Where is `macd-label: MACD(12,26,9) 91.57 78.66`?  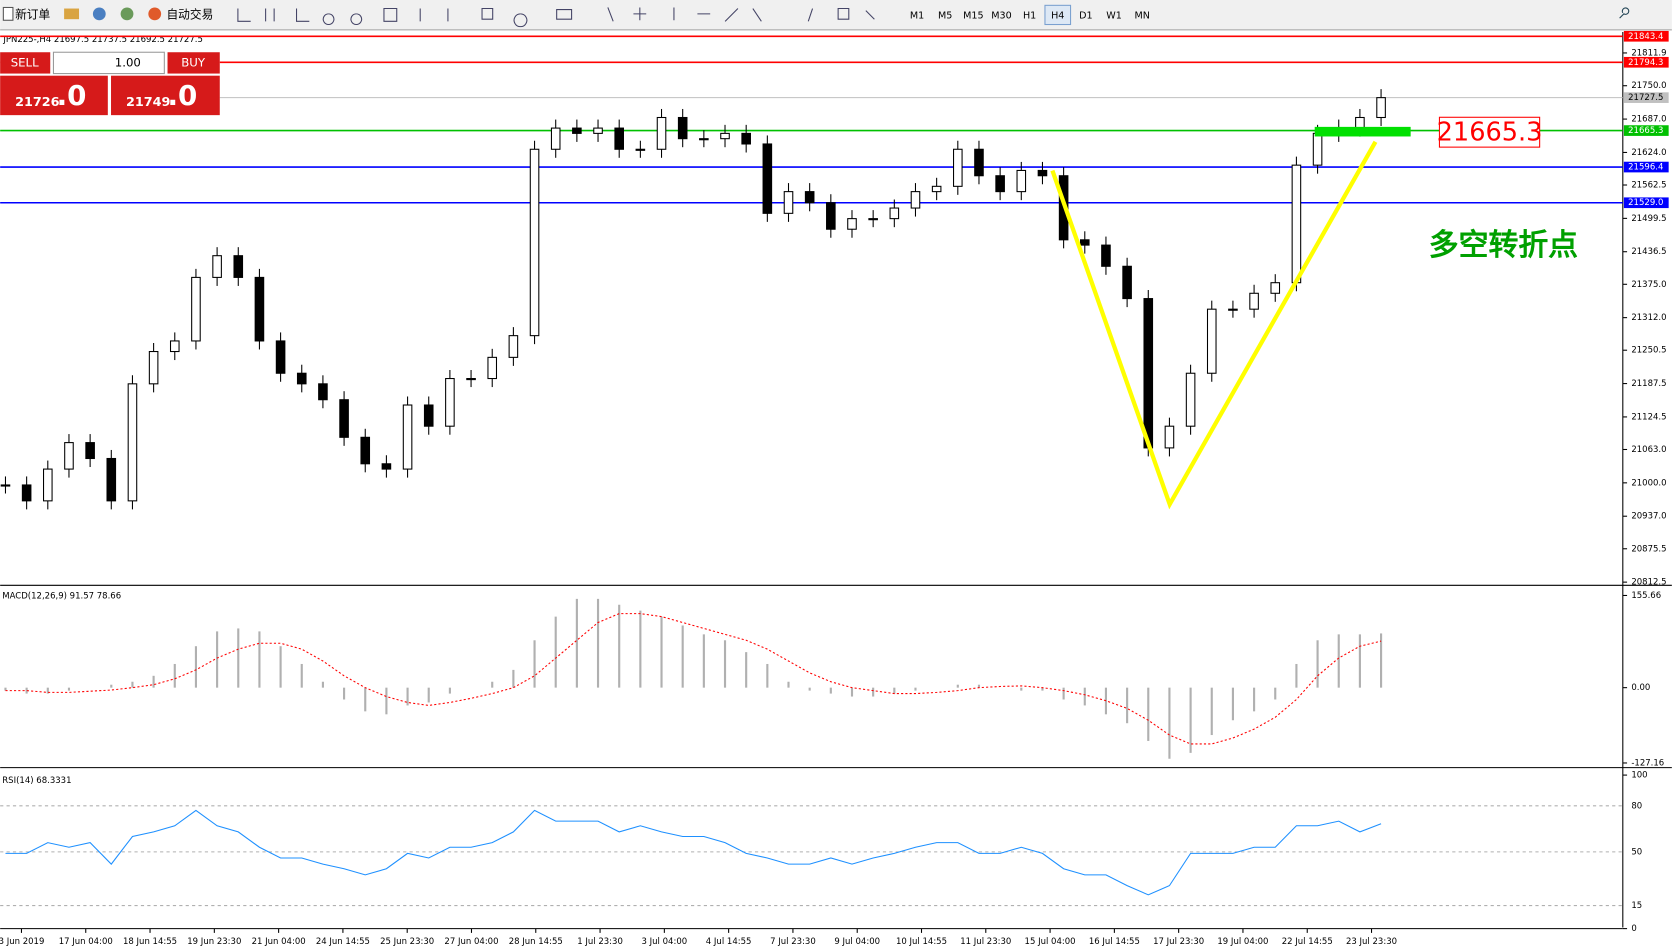
macd-label: MACD(12,26,9) 91.57 78.66 is located at coordinates (61, 596).